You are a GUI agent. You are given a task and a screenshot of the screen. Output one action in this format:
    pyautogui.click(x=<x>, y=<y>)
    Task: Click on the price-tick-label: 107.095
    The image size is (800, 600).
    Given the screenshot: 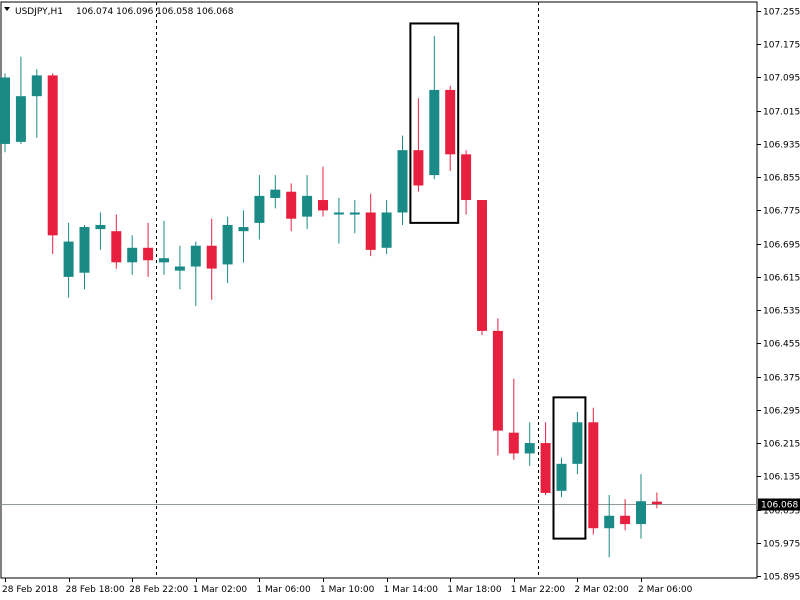 What is the action you would take?
    pyautogui.click(x=781, y=79)
    